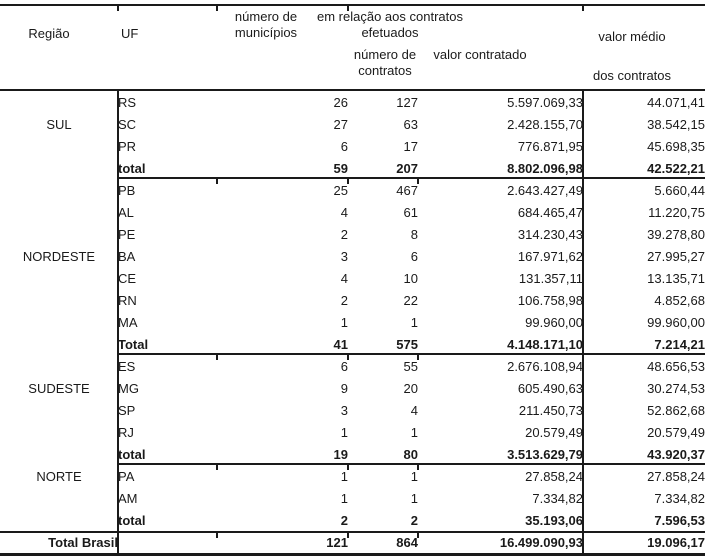 Image resolution: width=705 pixels, height=560 pixels. What do you see at coordinates (407, 344) in the screenshot?
I see `cell-contratos: 575` at bounding box center [407, 344].